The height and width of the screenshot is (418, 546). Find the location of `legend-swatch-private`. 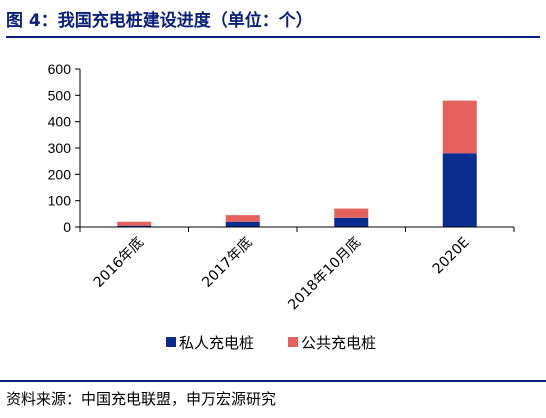

legend-swatch-private is located at coordinates (171, 342).